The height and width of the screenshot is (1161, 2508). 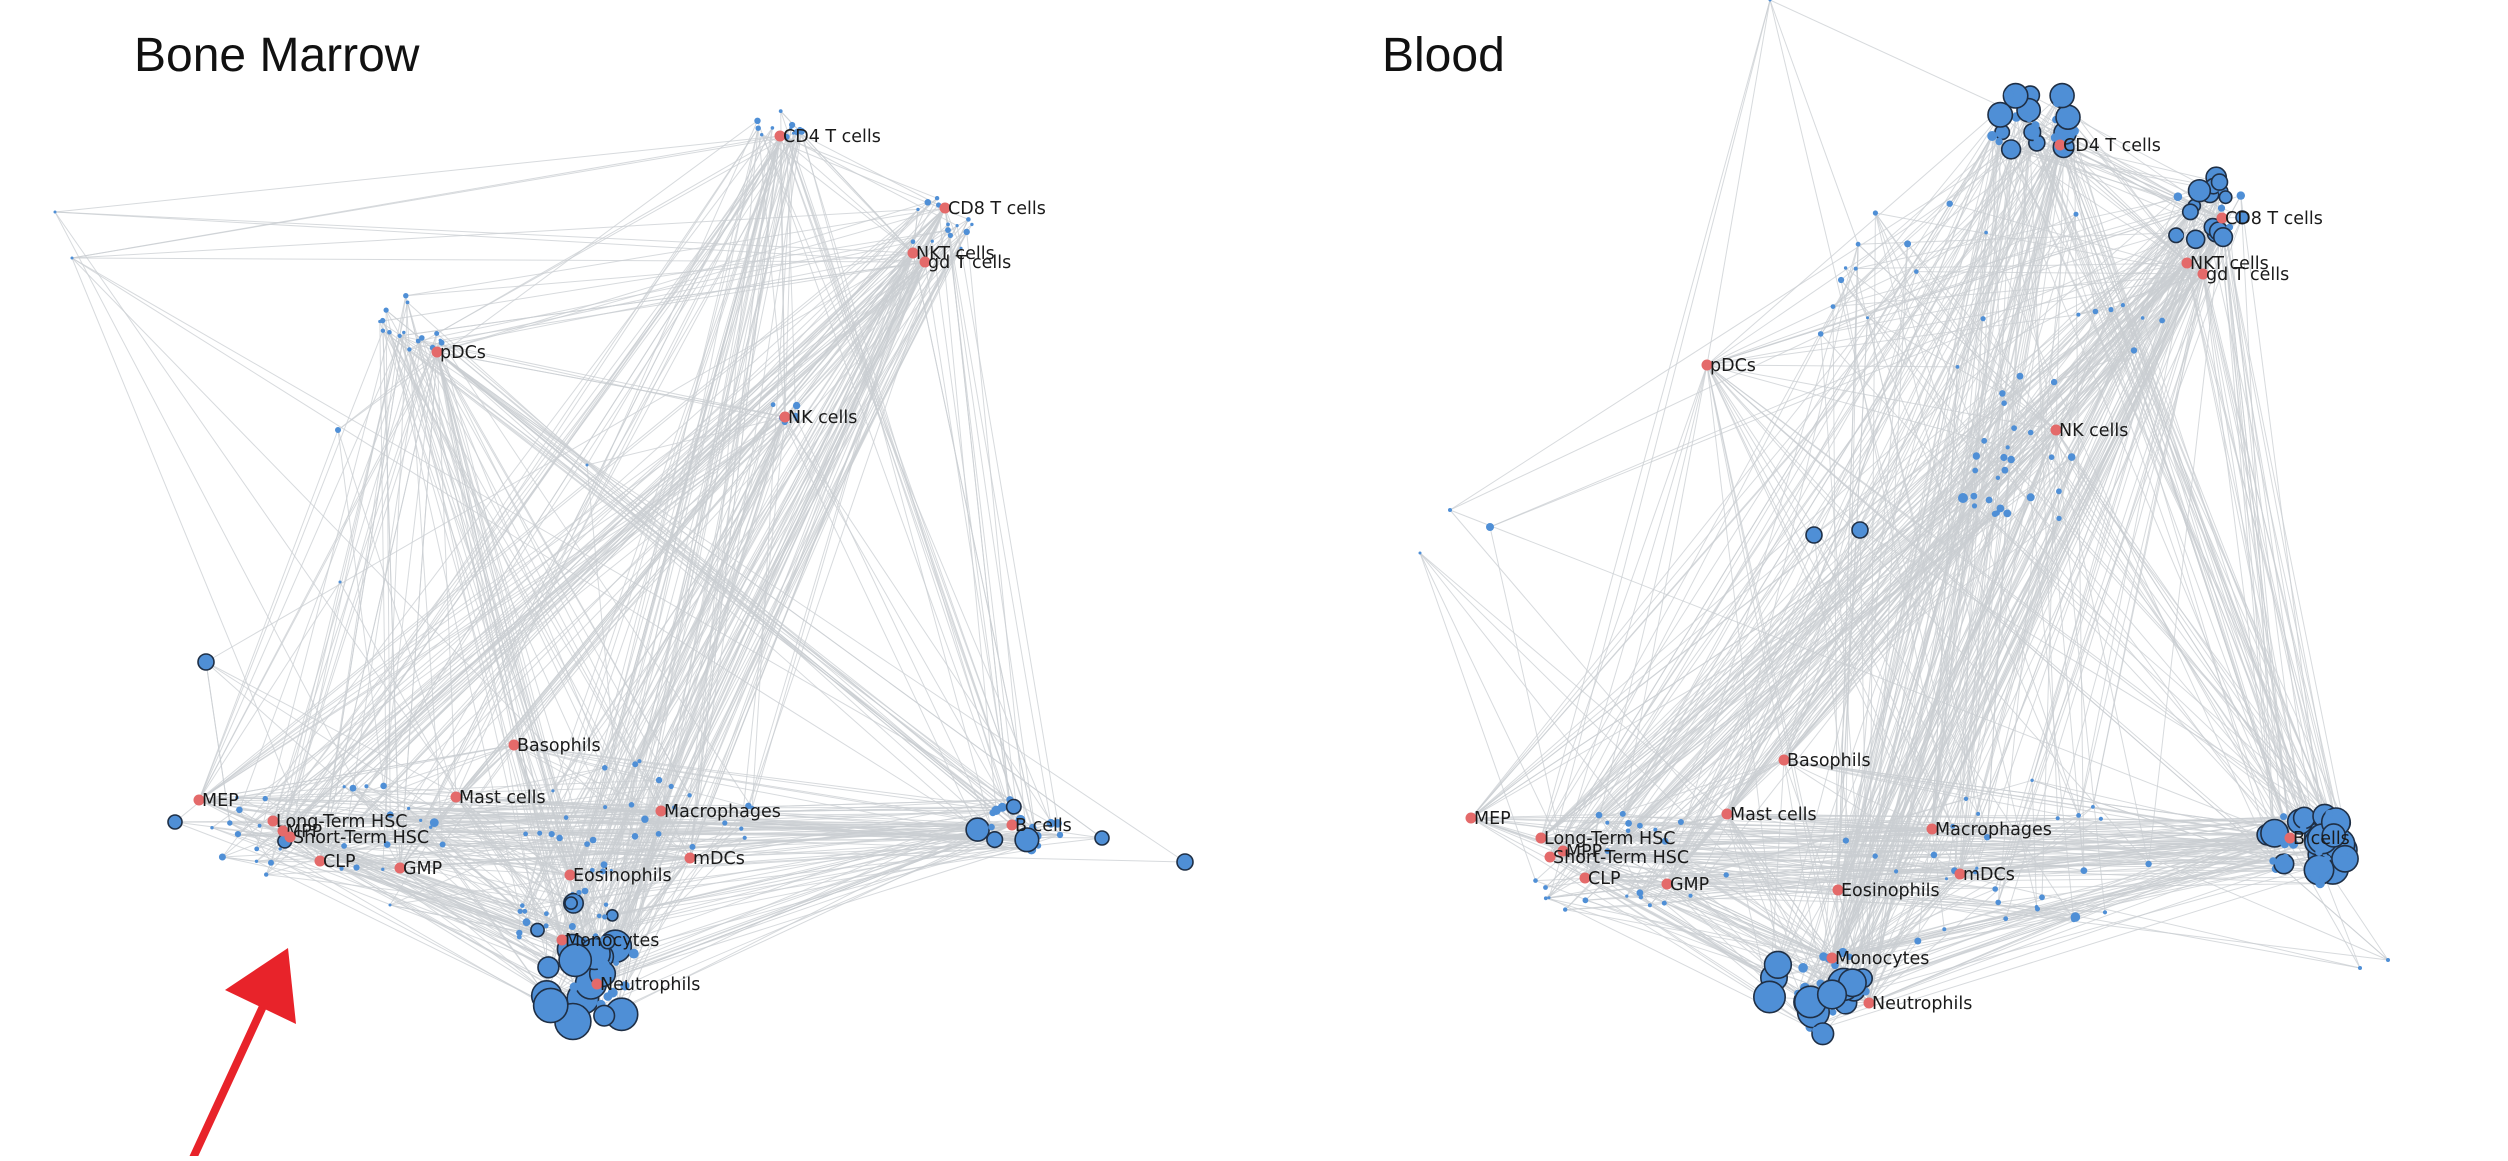 What do you see at coordinates (1689, 885) in the screenshot?
I see `blood-cell-label: GMP` at bounding box center [1689, 885].